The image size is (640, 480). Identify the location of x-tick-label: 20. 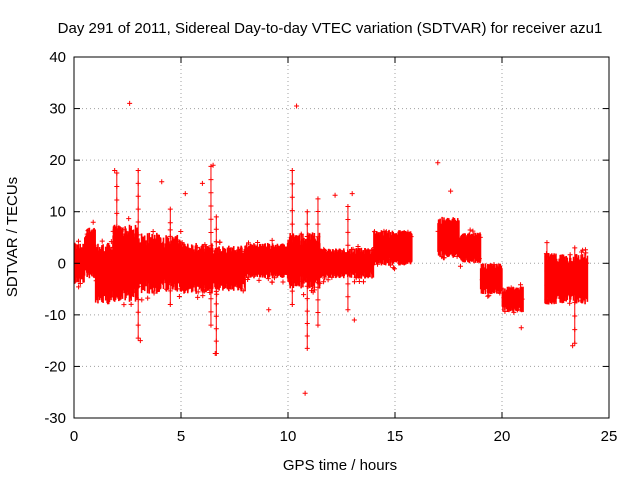
(502, 436).